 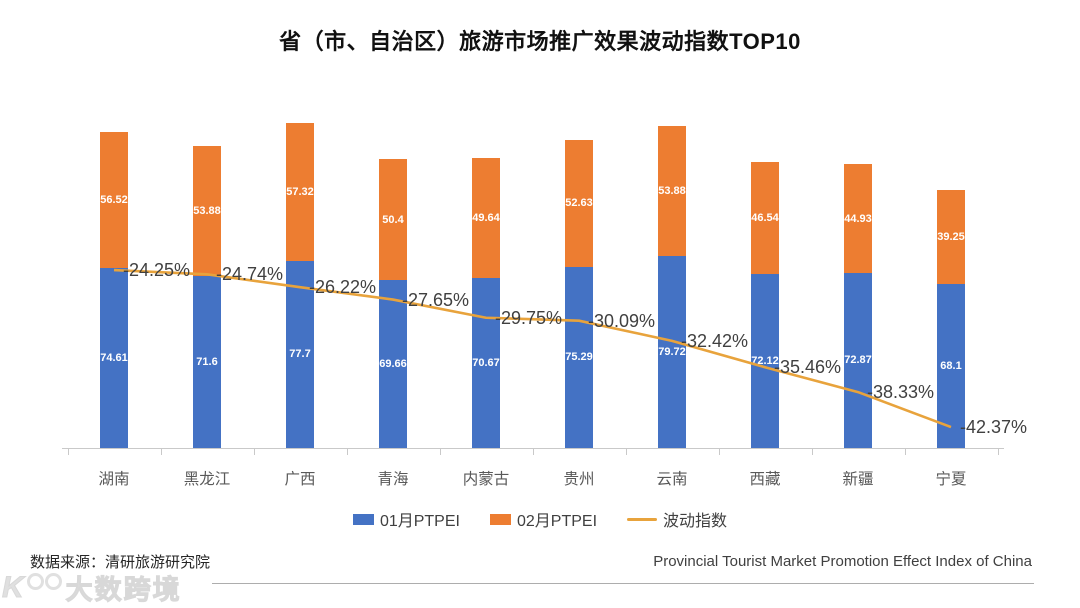 What do you see at coordinates (765, 479) in the screenshot?
I see `category-label: 西藏` at bounding box center [765, 479].